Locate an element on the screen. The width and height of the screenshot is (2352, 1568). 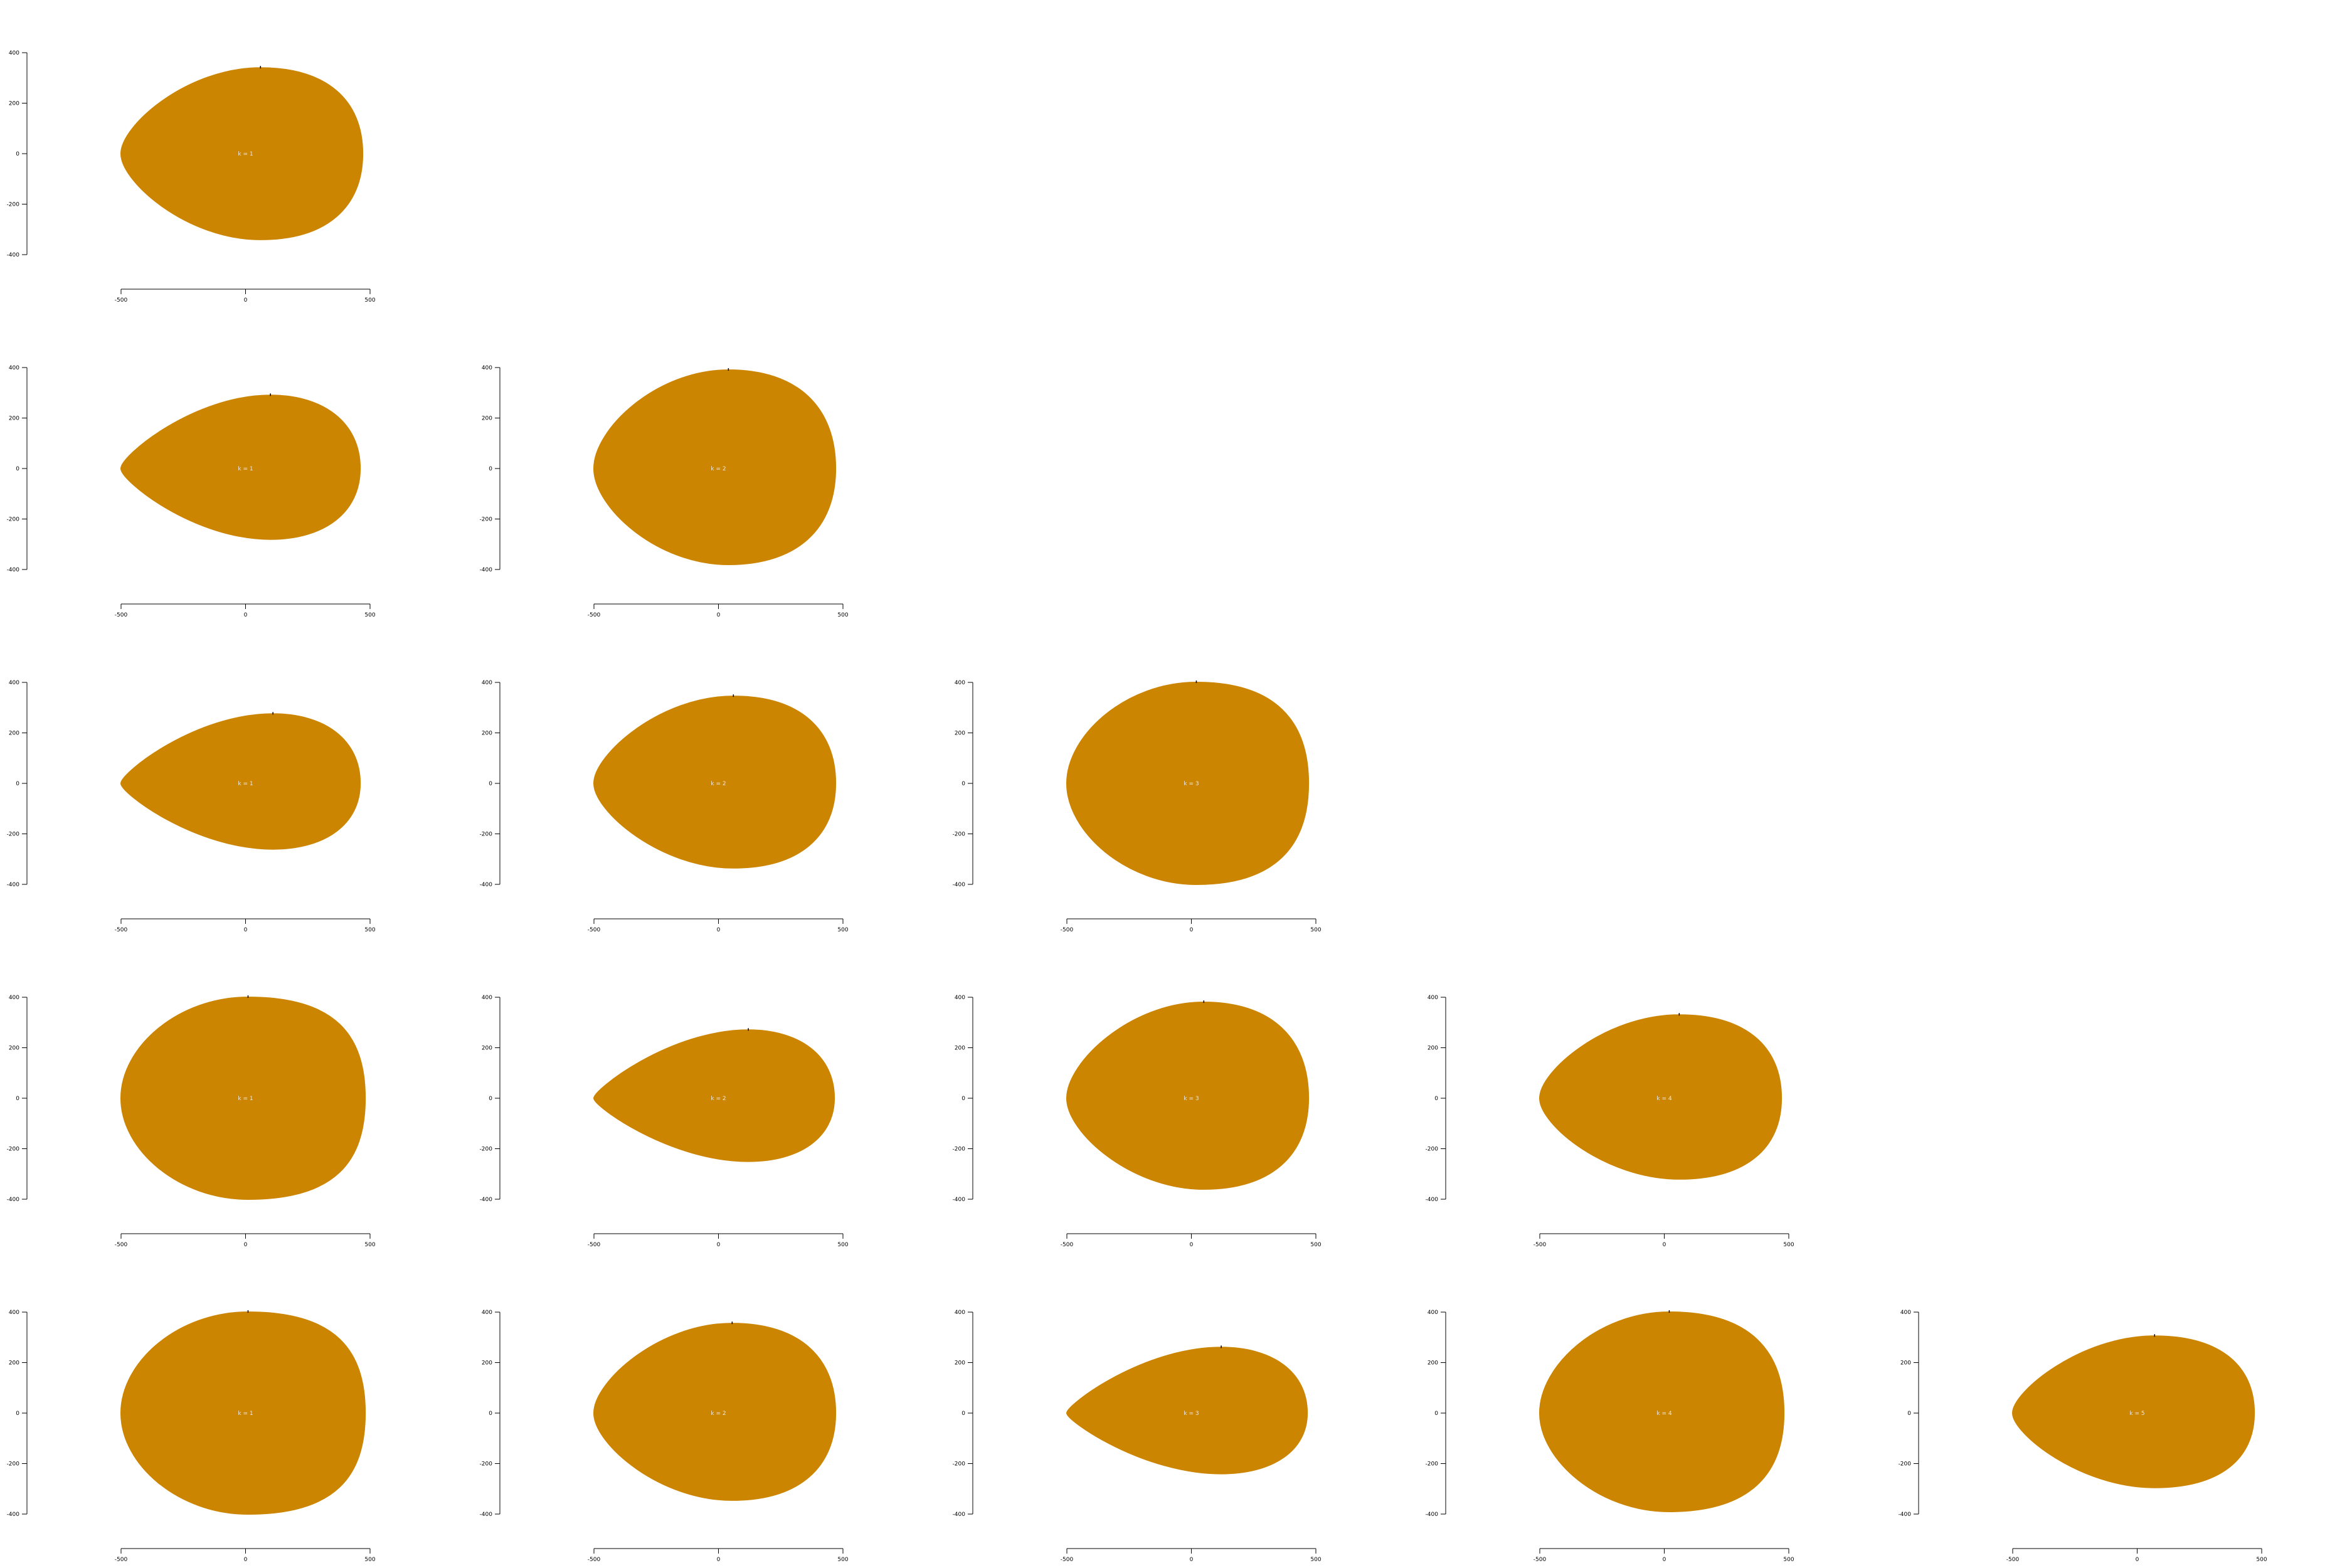
panel-k5-row5: k = 5 400 200 0 -200 -400 -500 0 500 is located at coordinates (2083, 1437).